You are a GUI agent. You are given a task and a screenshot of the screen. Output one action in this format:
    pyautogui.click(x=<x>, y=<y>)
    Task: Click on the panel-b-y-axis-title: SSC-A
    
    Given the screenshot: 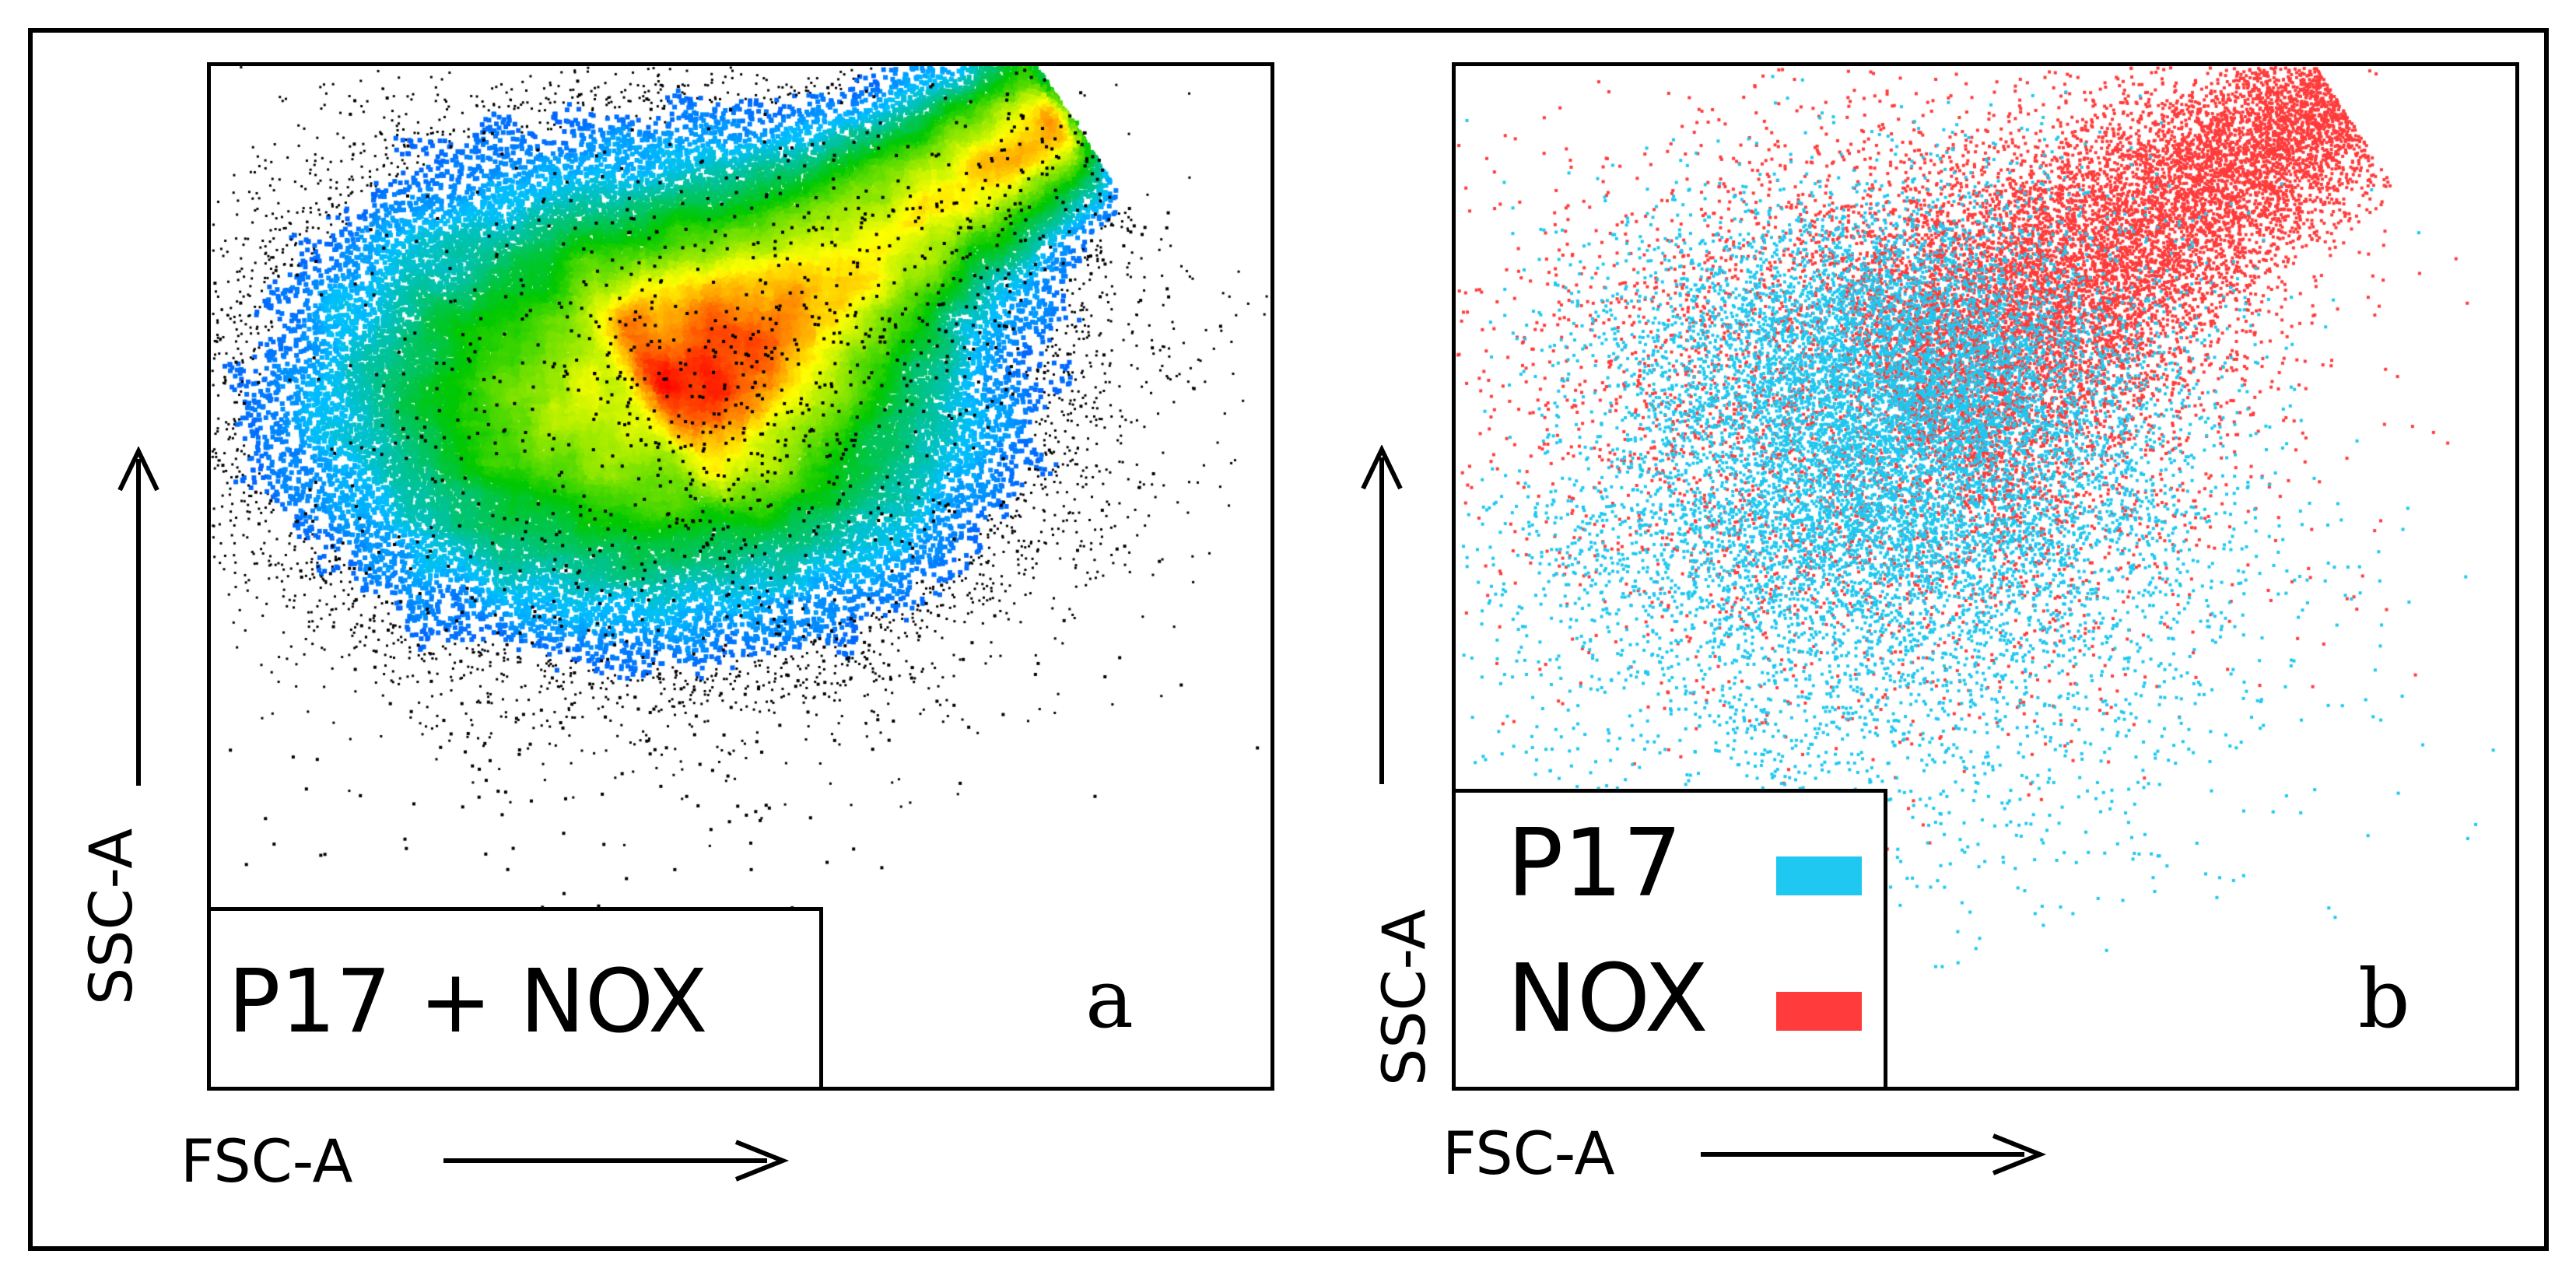 What is the action you would take?
    pyautogui.click(x=1404, y=997)
    